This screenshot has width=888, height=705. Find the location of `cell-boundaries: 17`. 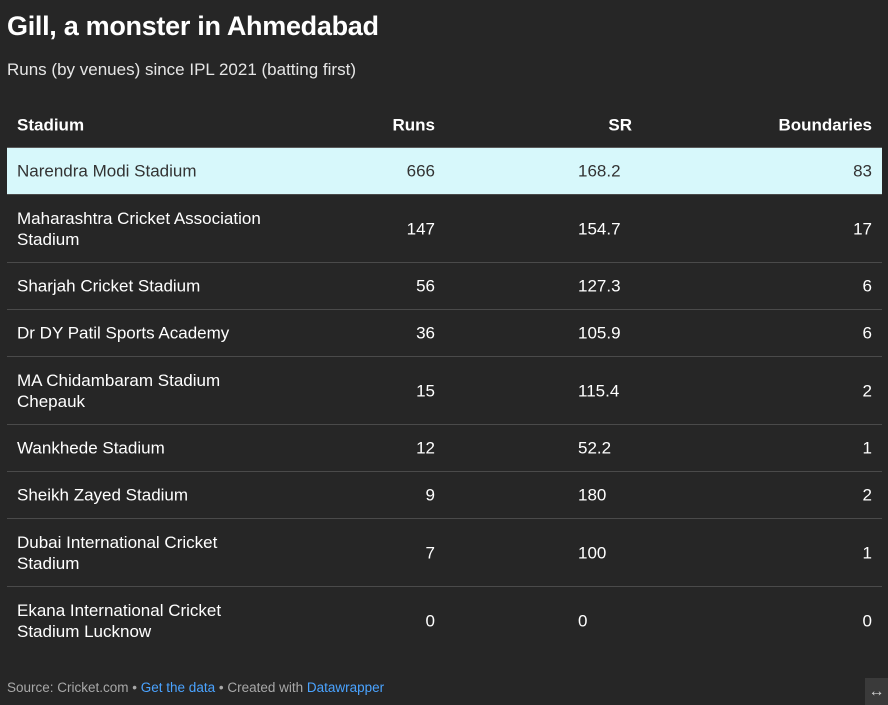

cell-boundaries: 17 is located at coordinates (862, 228).